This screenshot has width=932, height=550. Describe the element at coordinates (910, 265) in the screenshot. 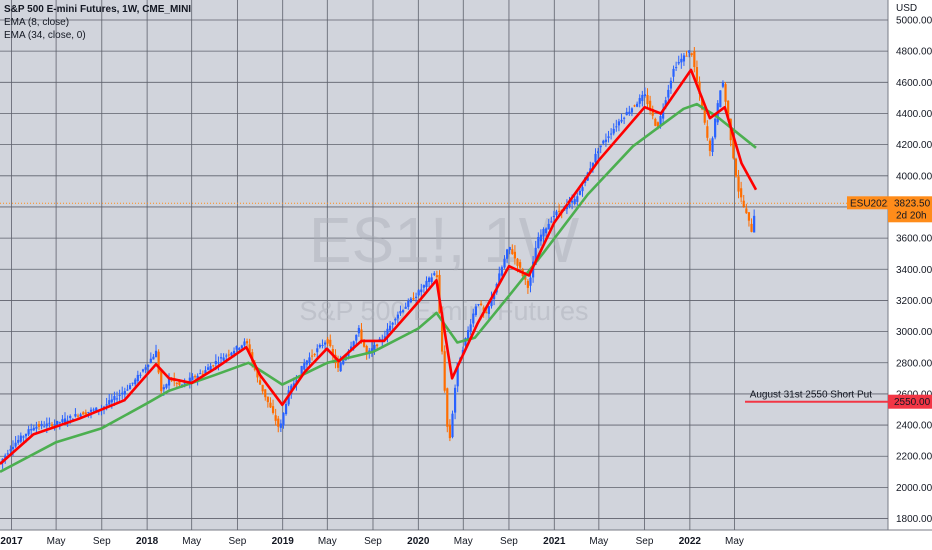

I see `price-axis-panel` at that location.